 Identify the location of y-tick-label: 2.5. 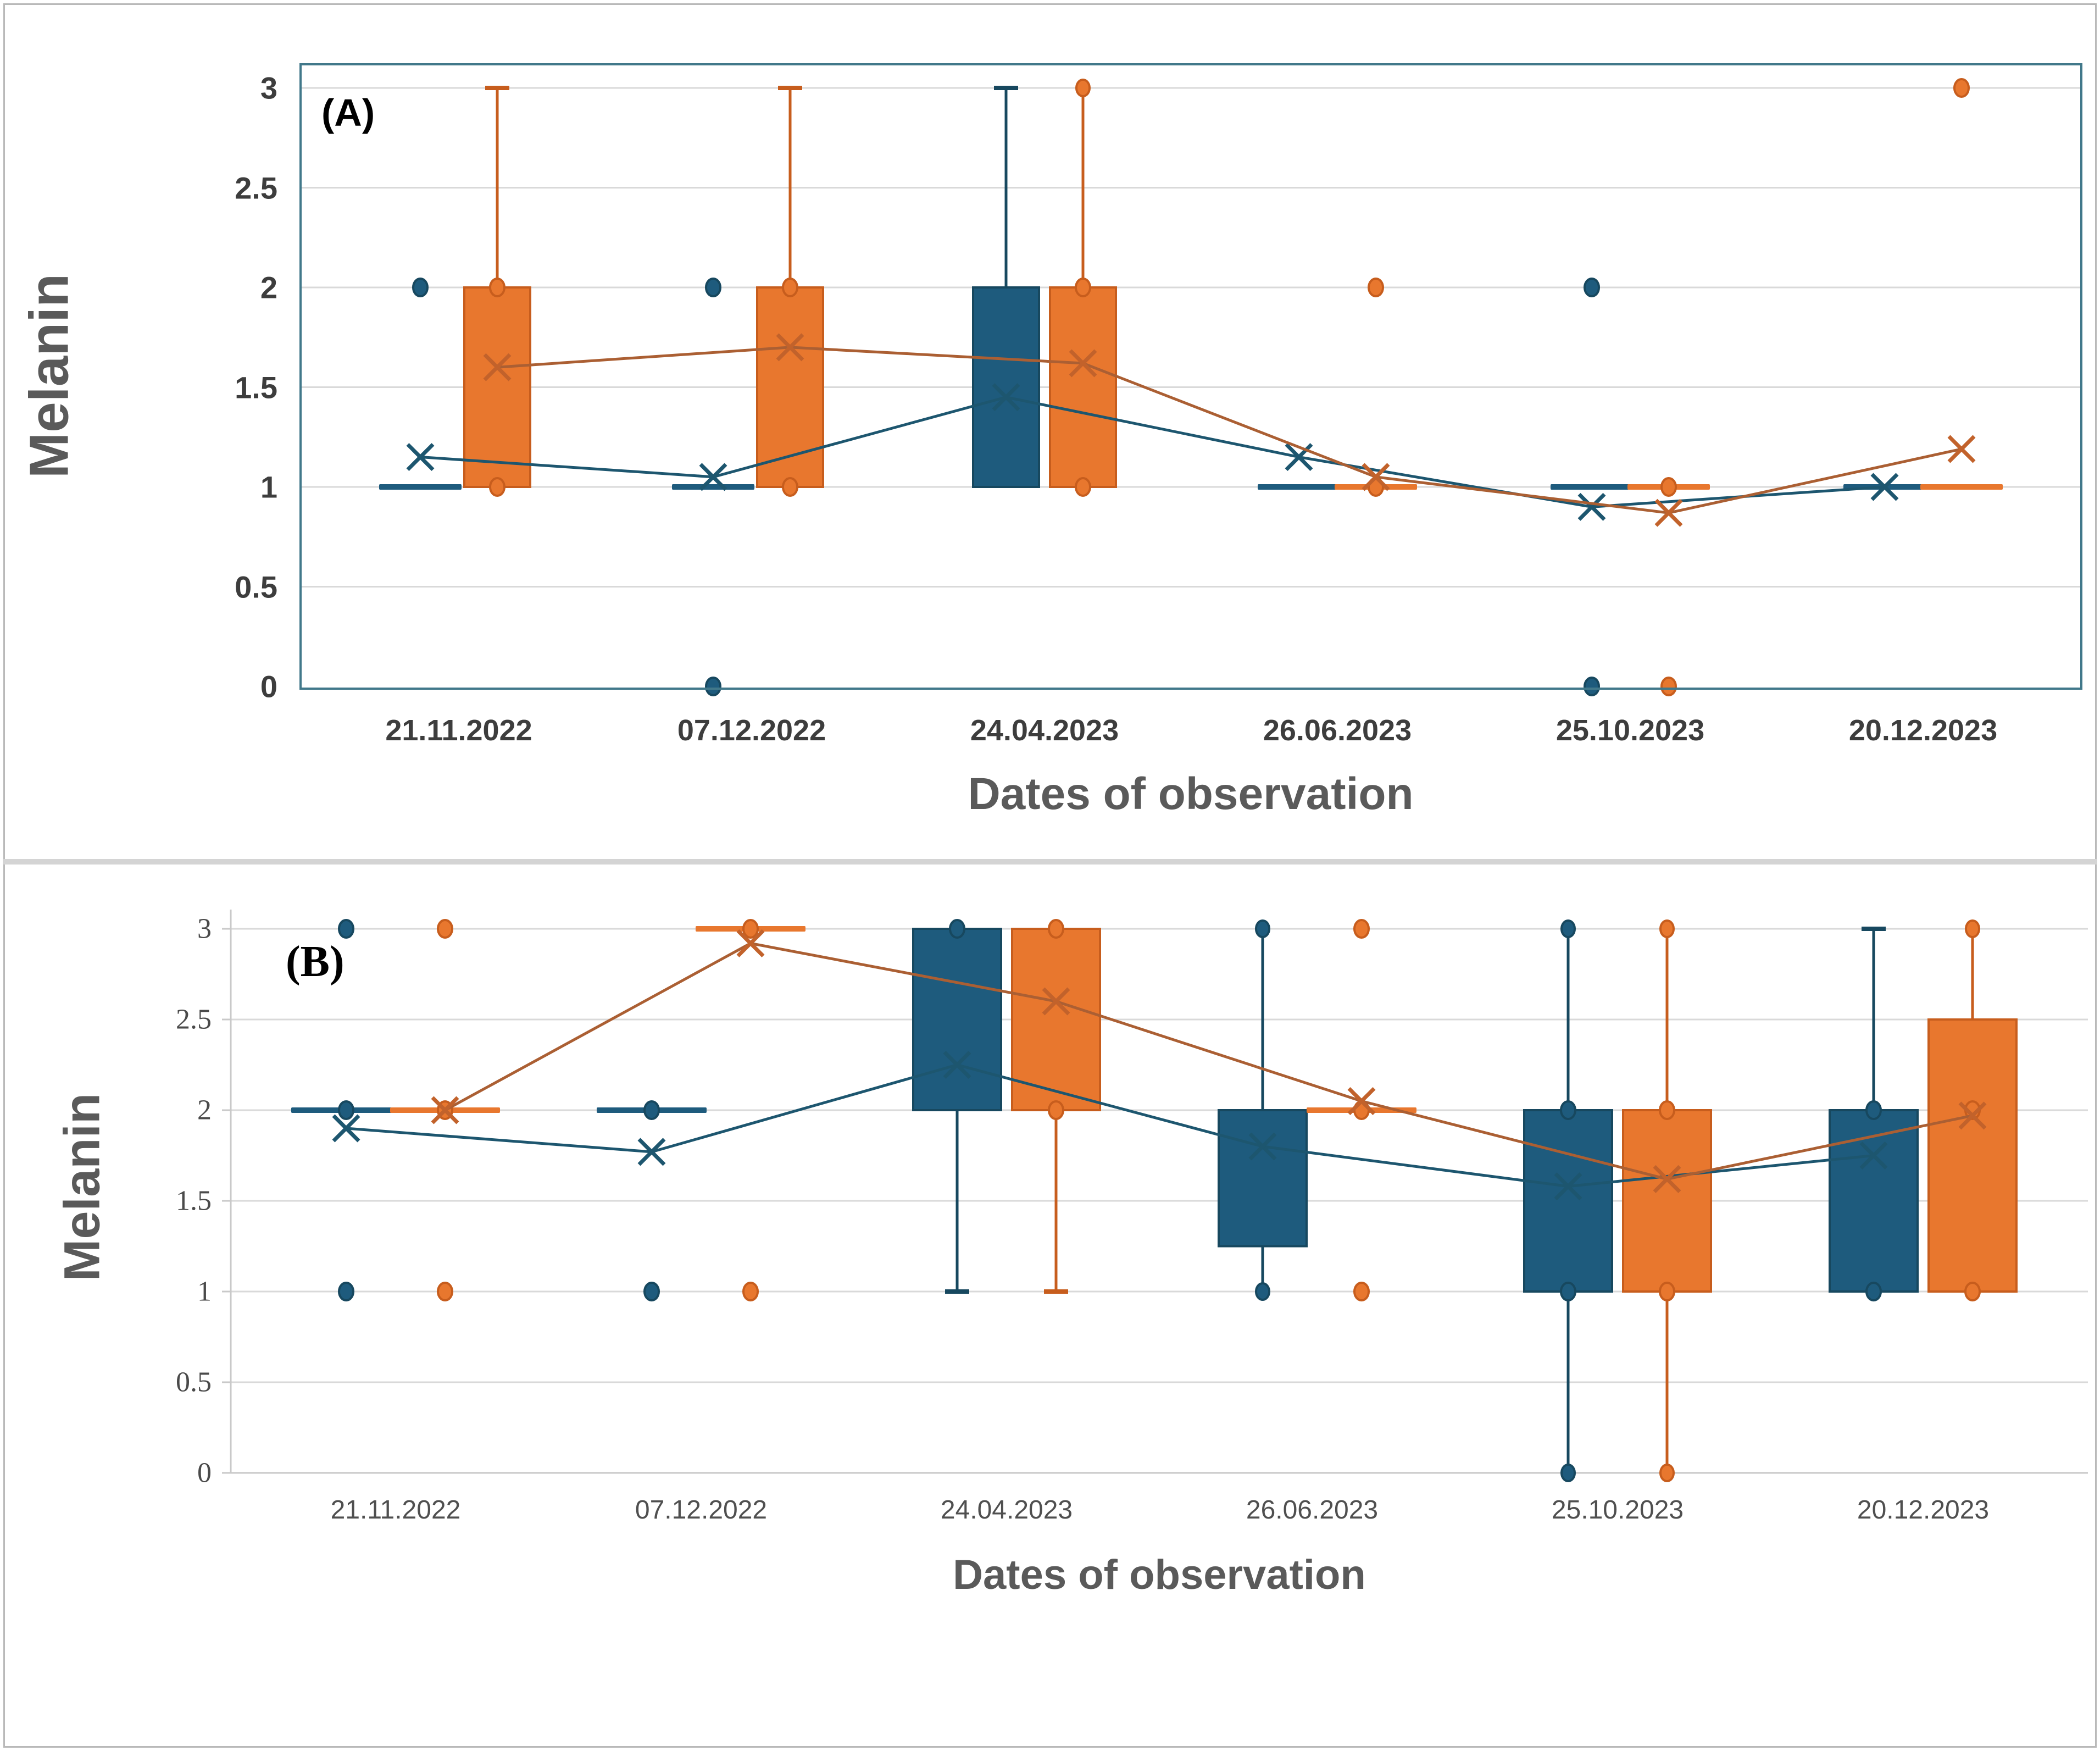
(256, 187).